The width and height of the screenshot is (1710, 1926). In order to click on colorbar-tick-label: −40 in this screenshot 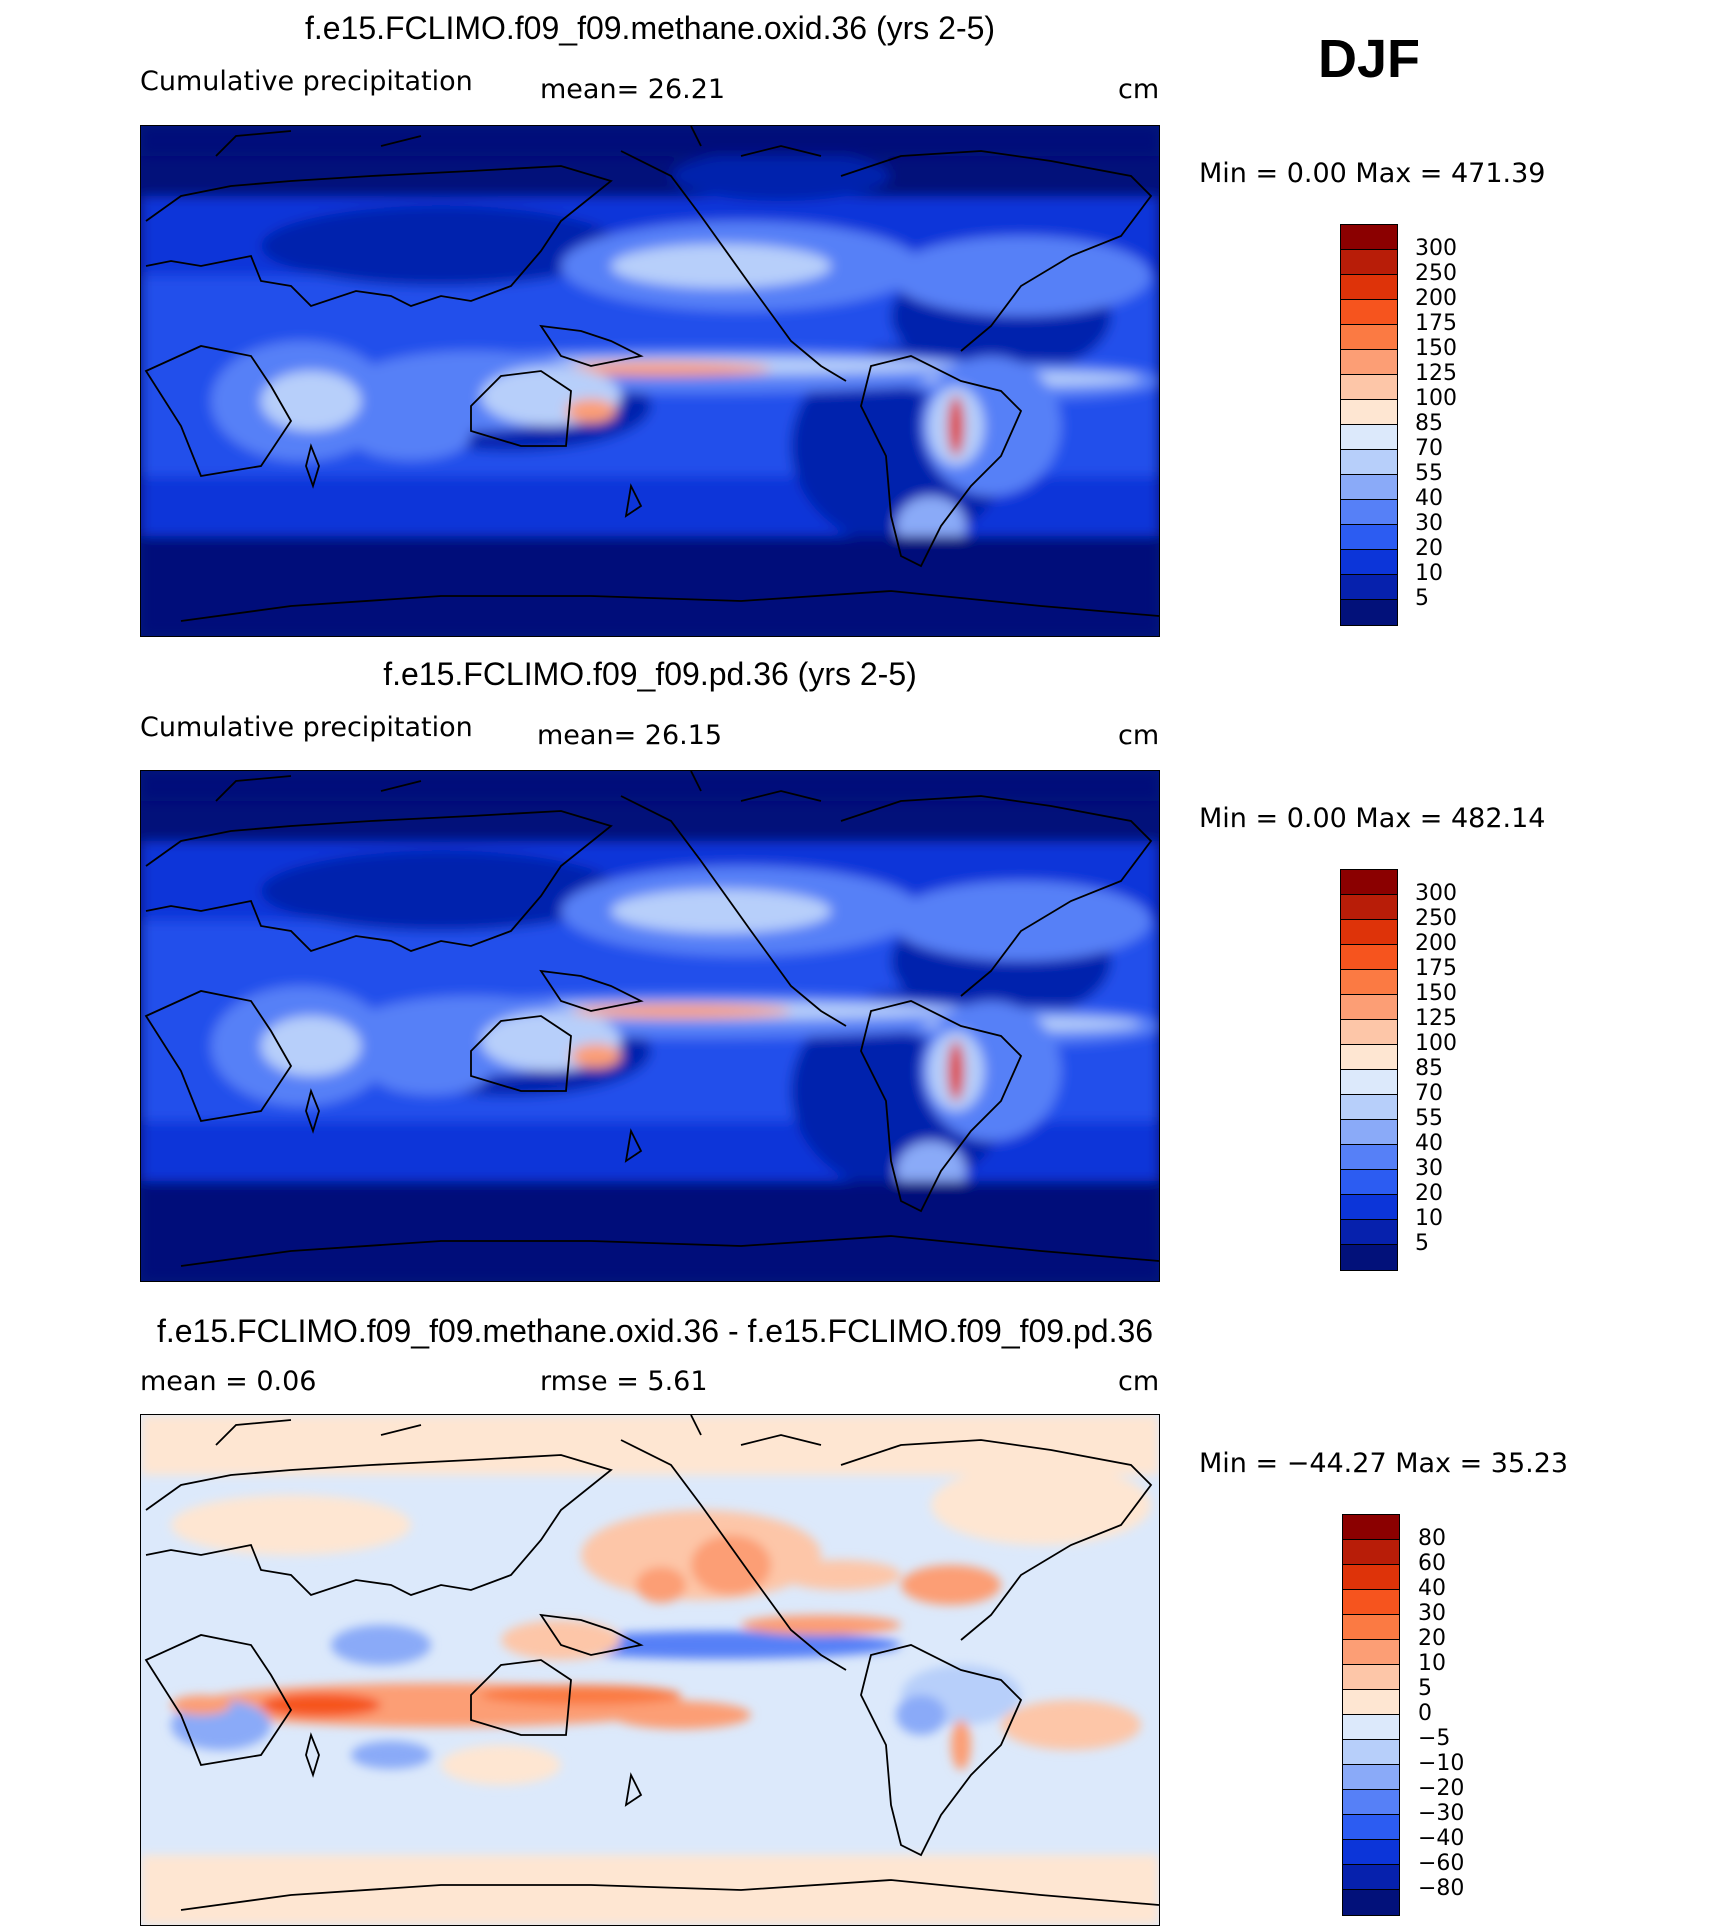, I will do `click(1441, 1838)`.